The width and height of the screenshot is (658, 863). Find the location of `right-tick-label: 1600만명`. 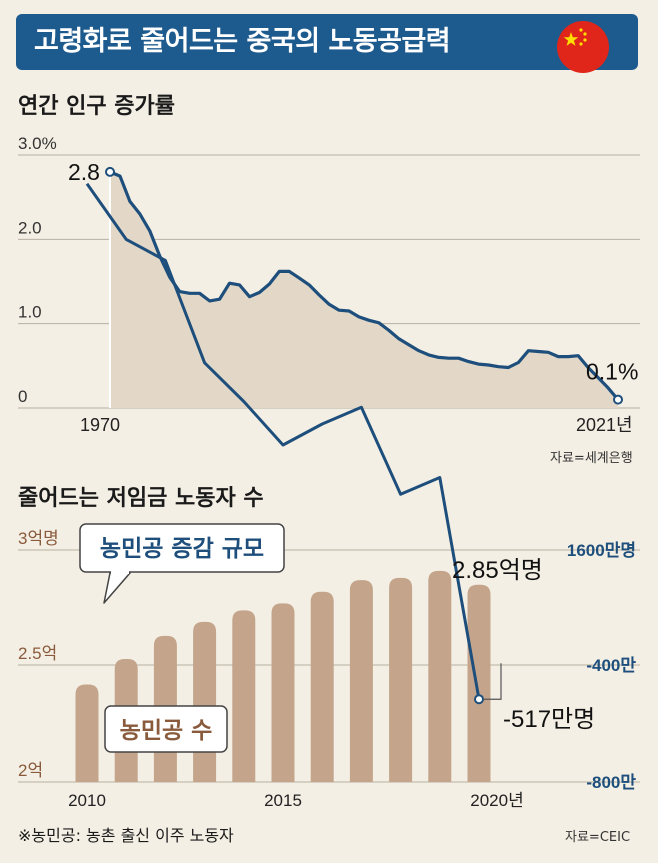

right-tick-label: 1600만명 is located at coordinates (601, 550).